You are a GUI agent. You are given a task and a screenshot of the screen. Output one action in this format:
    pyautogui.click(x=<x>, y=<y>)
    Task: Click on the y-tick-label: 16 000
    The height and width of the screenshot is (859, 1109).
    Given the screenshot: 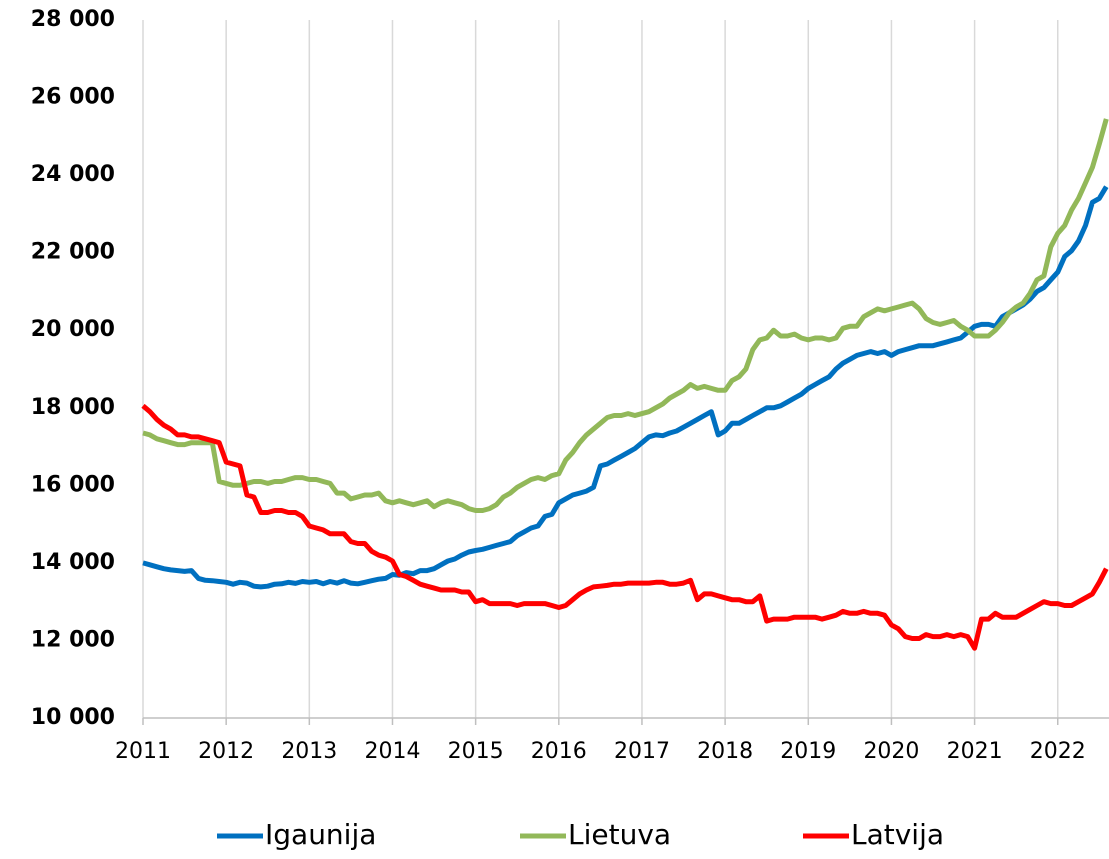 What is the action you would take?
    pyautogui.click(x=73, y=484)
    